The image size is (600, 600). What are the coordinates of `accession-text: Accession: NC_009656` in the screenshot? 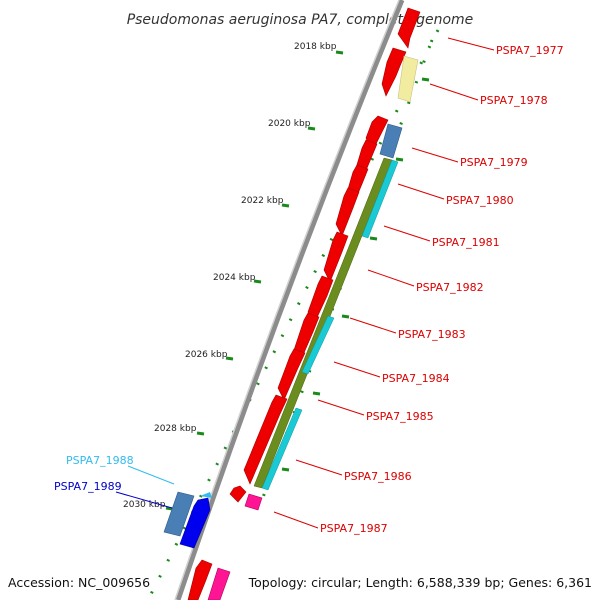 It's located at (79, 582).